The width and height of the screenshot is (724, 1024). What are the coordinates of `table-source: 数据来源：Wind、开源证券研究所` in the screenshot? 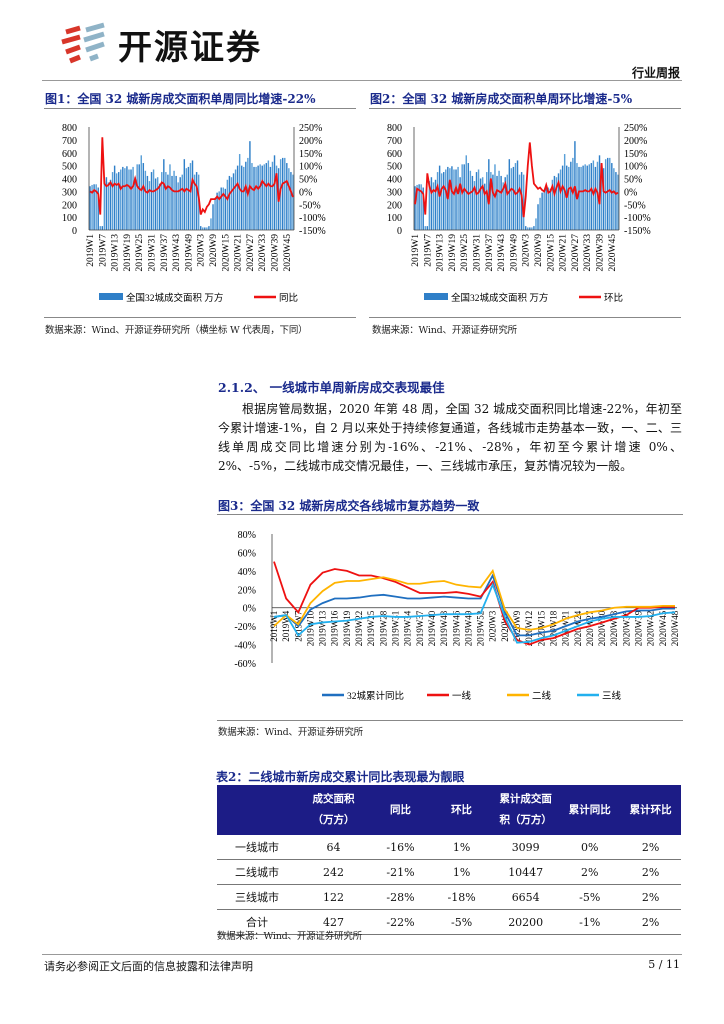 It's located at (289, 936).